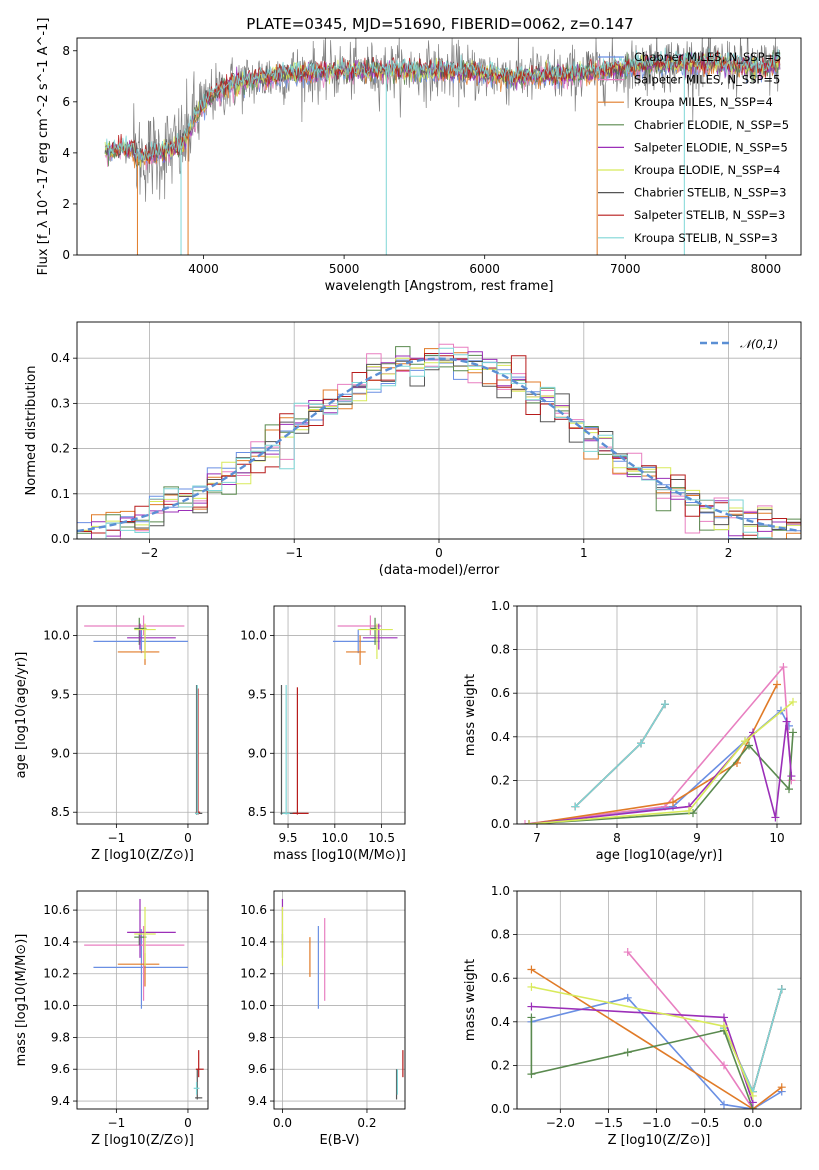 The image size is (819, 1170). Describe the element at coordinates (344, 269) in the screenshot. I see `spectrum-xtick-label-1: 5000` at that location.